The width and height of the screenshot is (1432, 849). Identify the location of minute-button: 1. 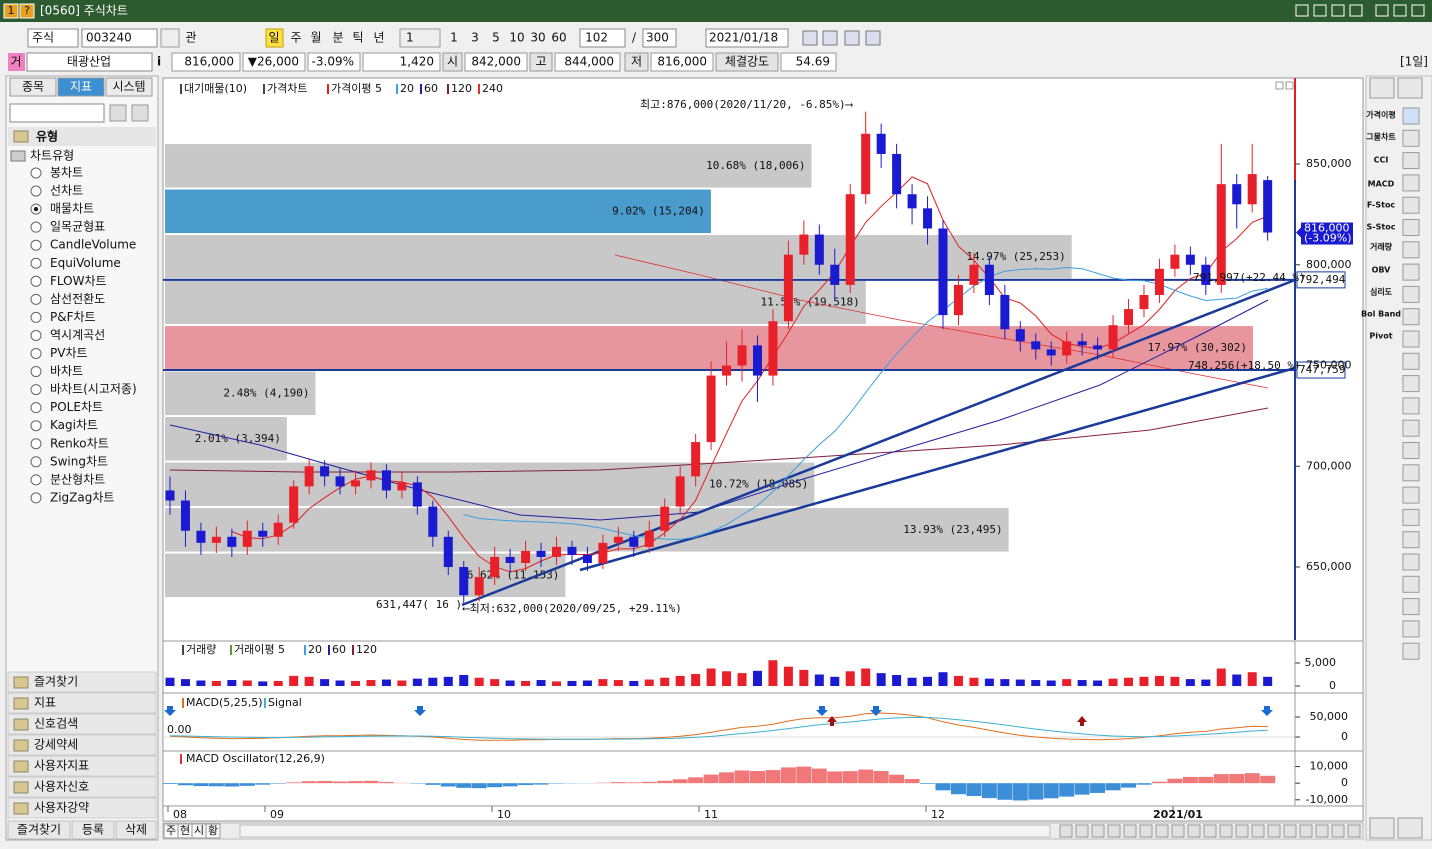
(454, 38).